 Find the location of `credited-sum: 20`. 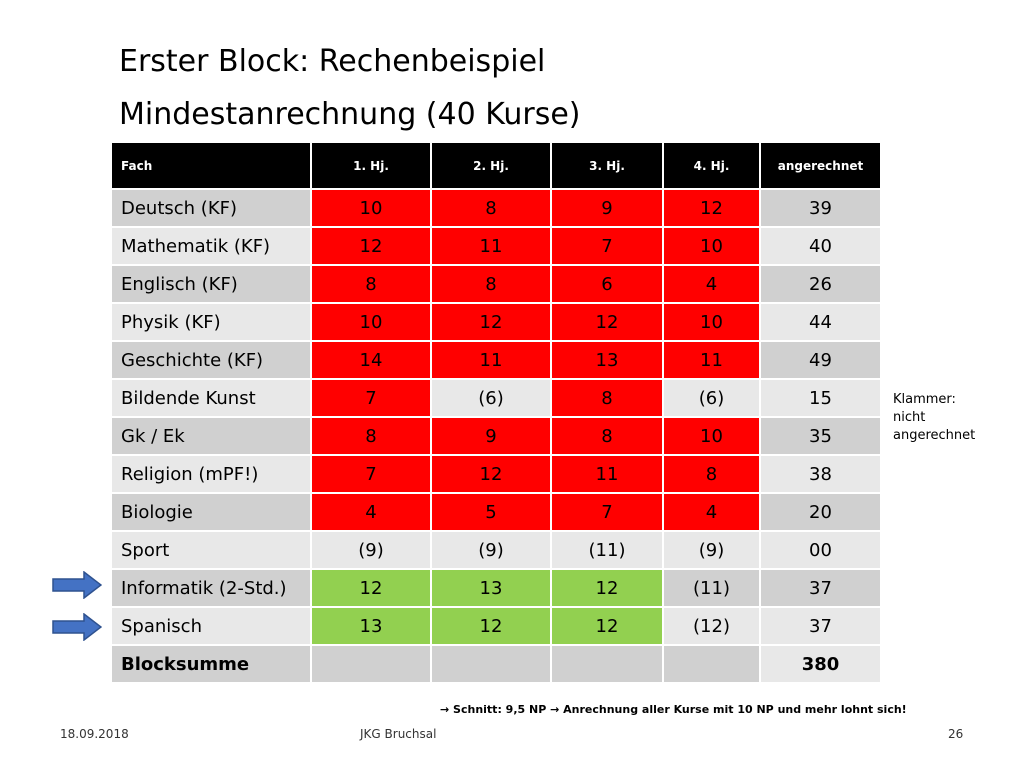

credited-sum: 20 is located at coordinates (820, 512).